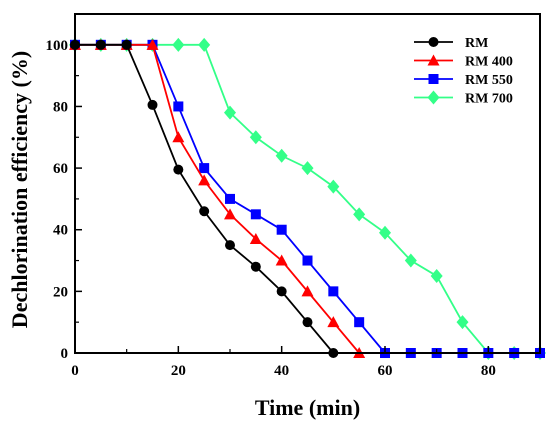  Describe the element at coordinates (463, 98) in the screenshot. I see `legend-item: RM 700` at that location.